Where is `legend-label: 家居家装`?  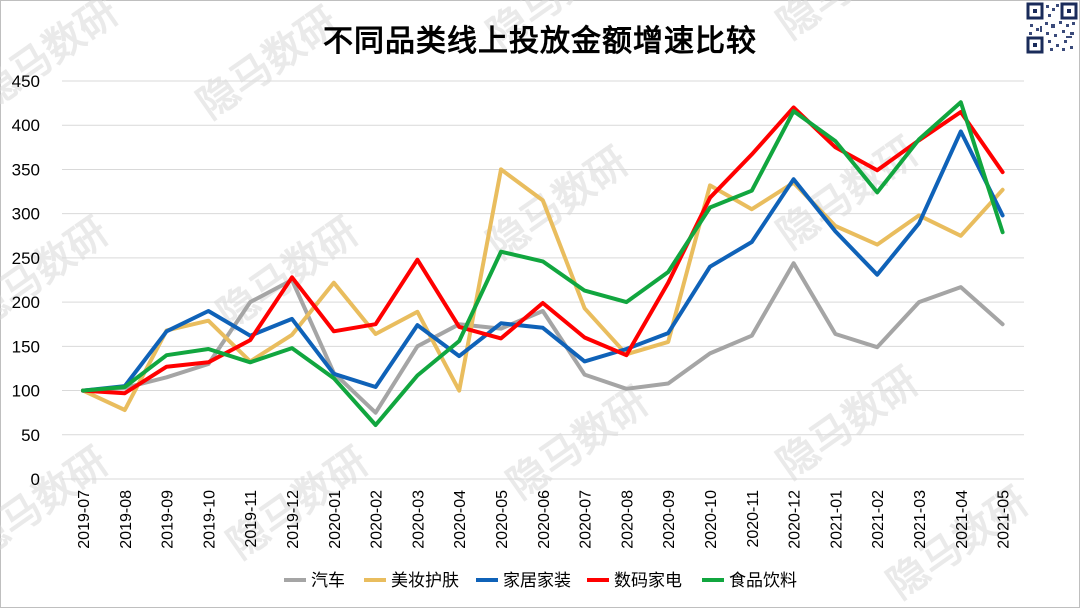 legend-label: 家居家装 is located at coordinates (537, 581).